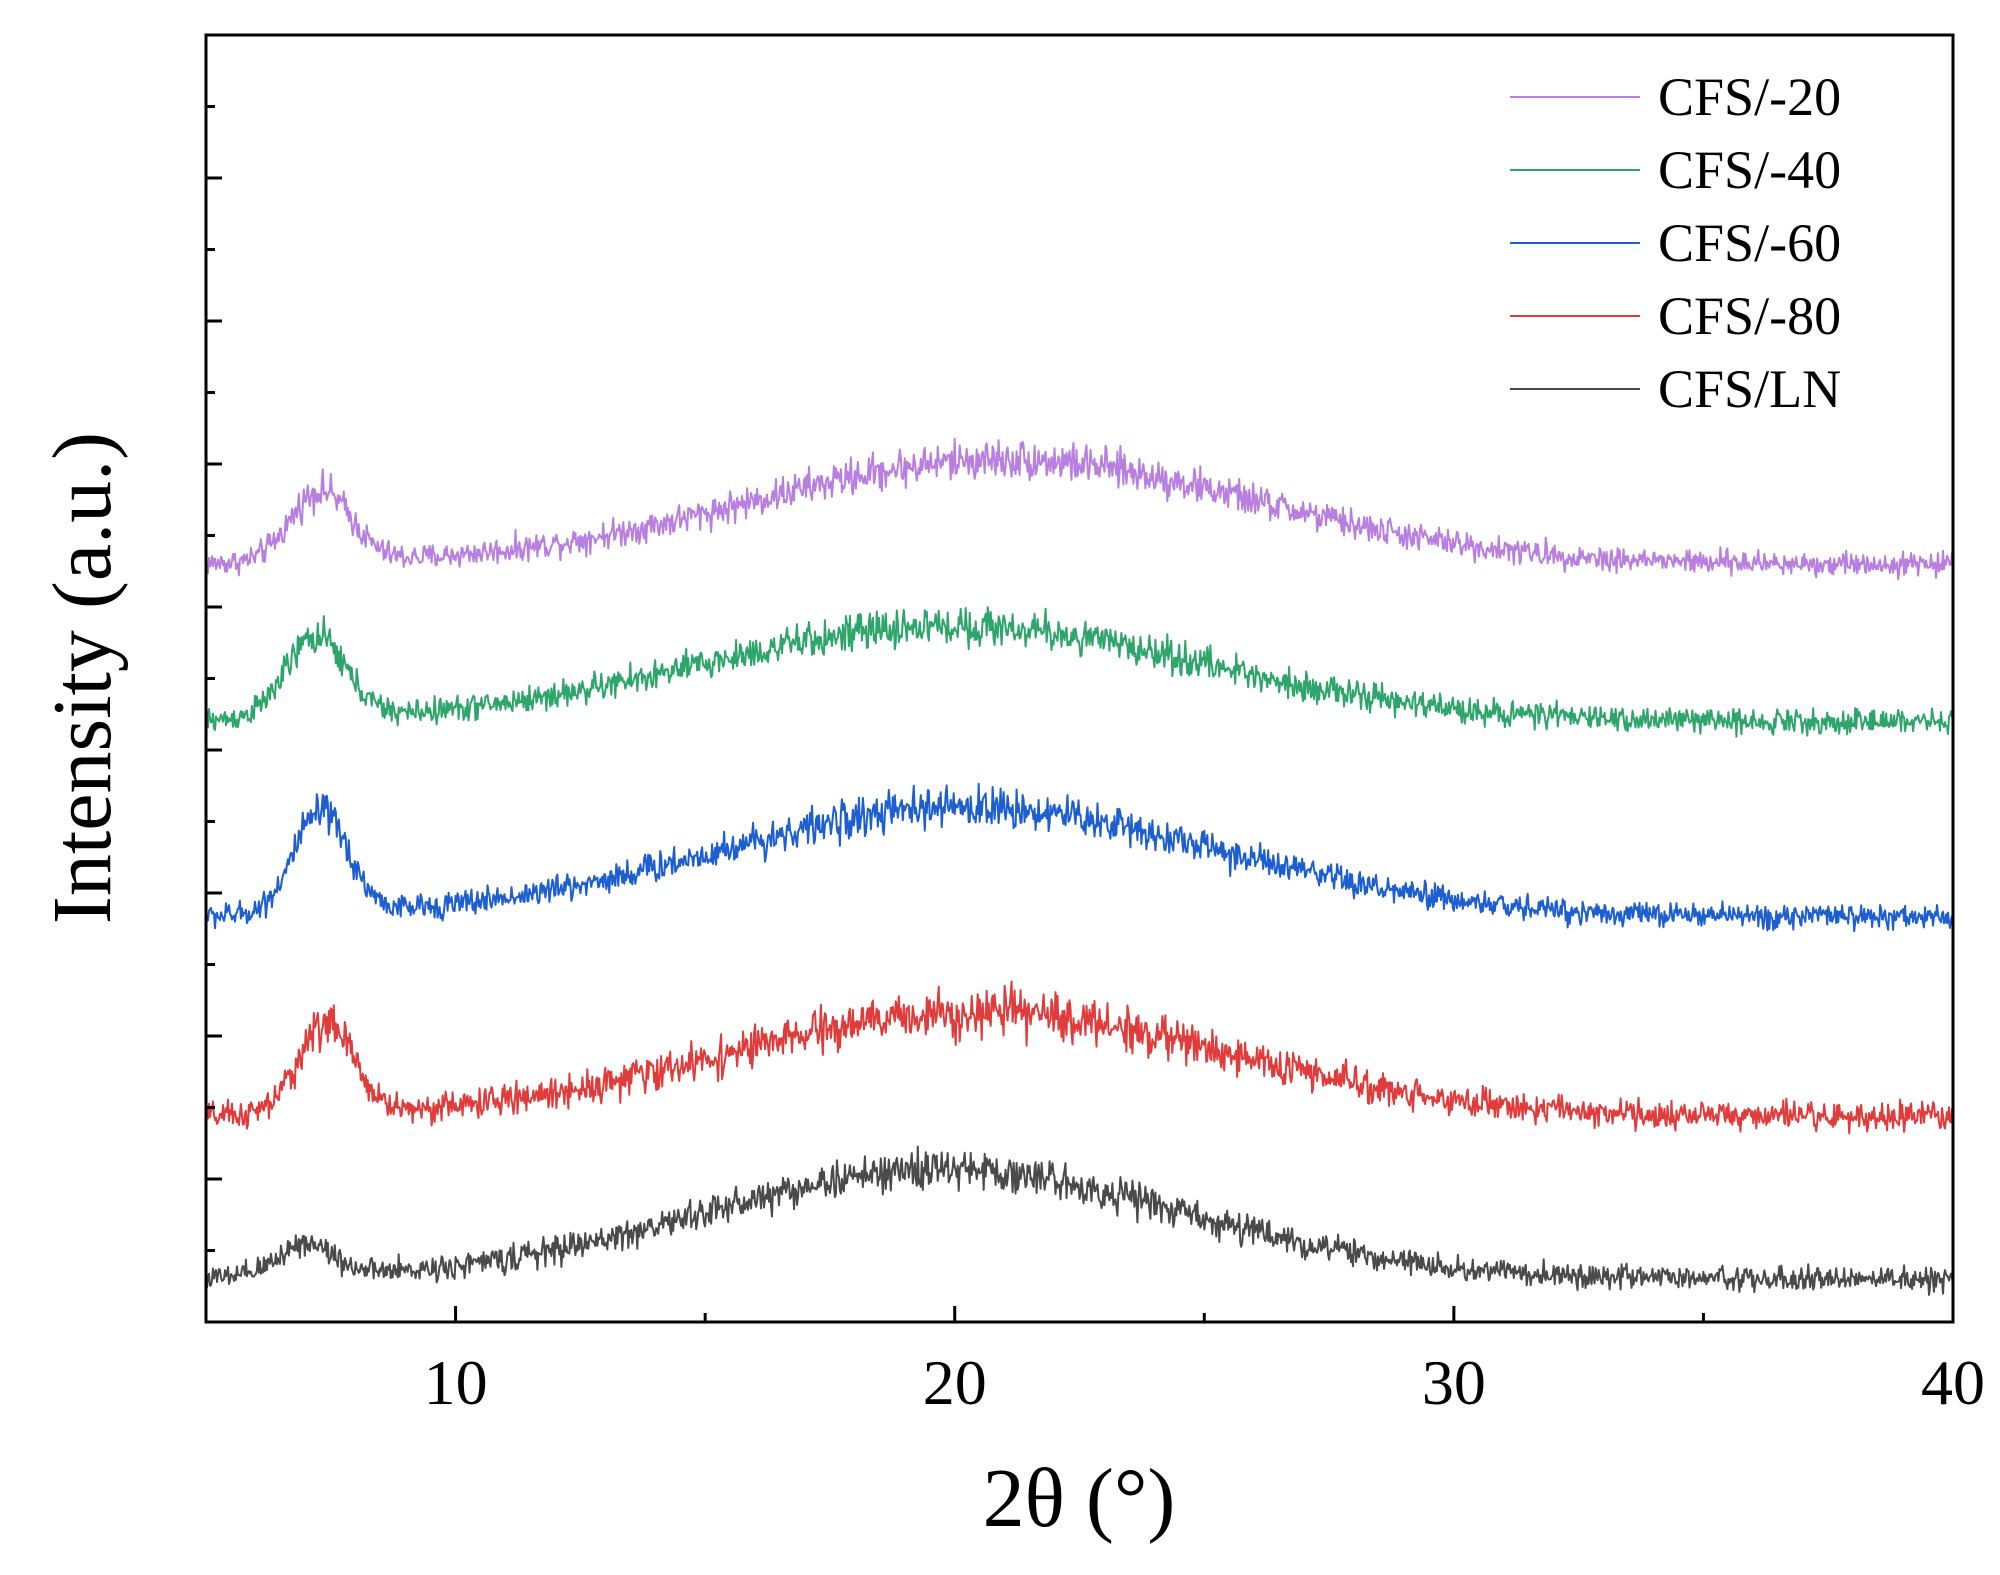 This screenshot has height=1575, width=2000. Describe the element at coordinates (1079, 1314) in the screenshot. I see `x-axis-ticks` at that location.